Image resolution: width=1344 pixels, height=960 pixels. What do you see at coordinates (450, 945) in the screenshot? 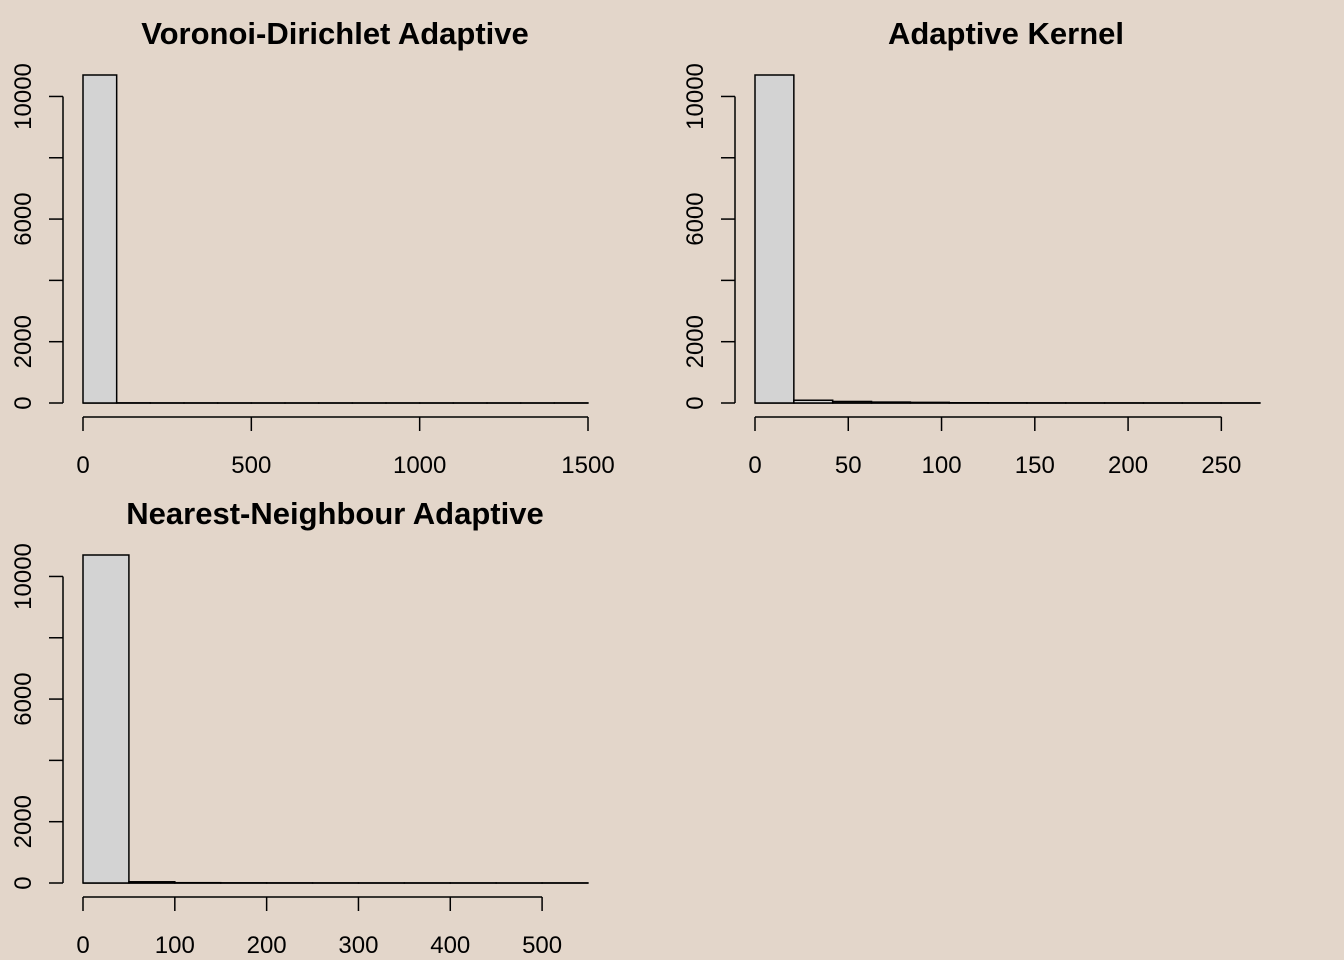
I see `x-tick-label: 400` at bounding box center [450, 945].